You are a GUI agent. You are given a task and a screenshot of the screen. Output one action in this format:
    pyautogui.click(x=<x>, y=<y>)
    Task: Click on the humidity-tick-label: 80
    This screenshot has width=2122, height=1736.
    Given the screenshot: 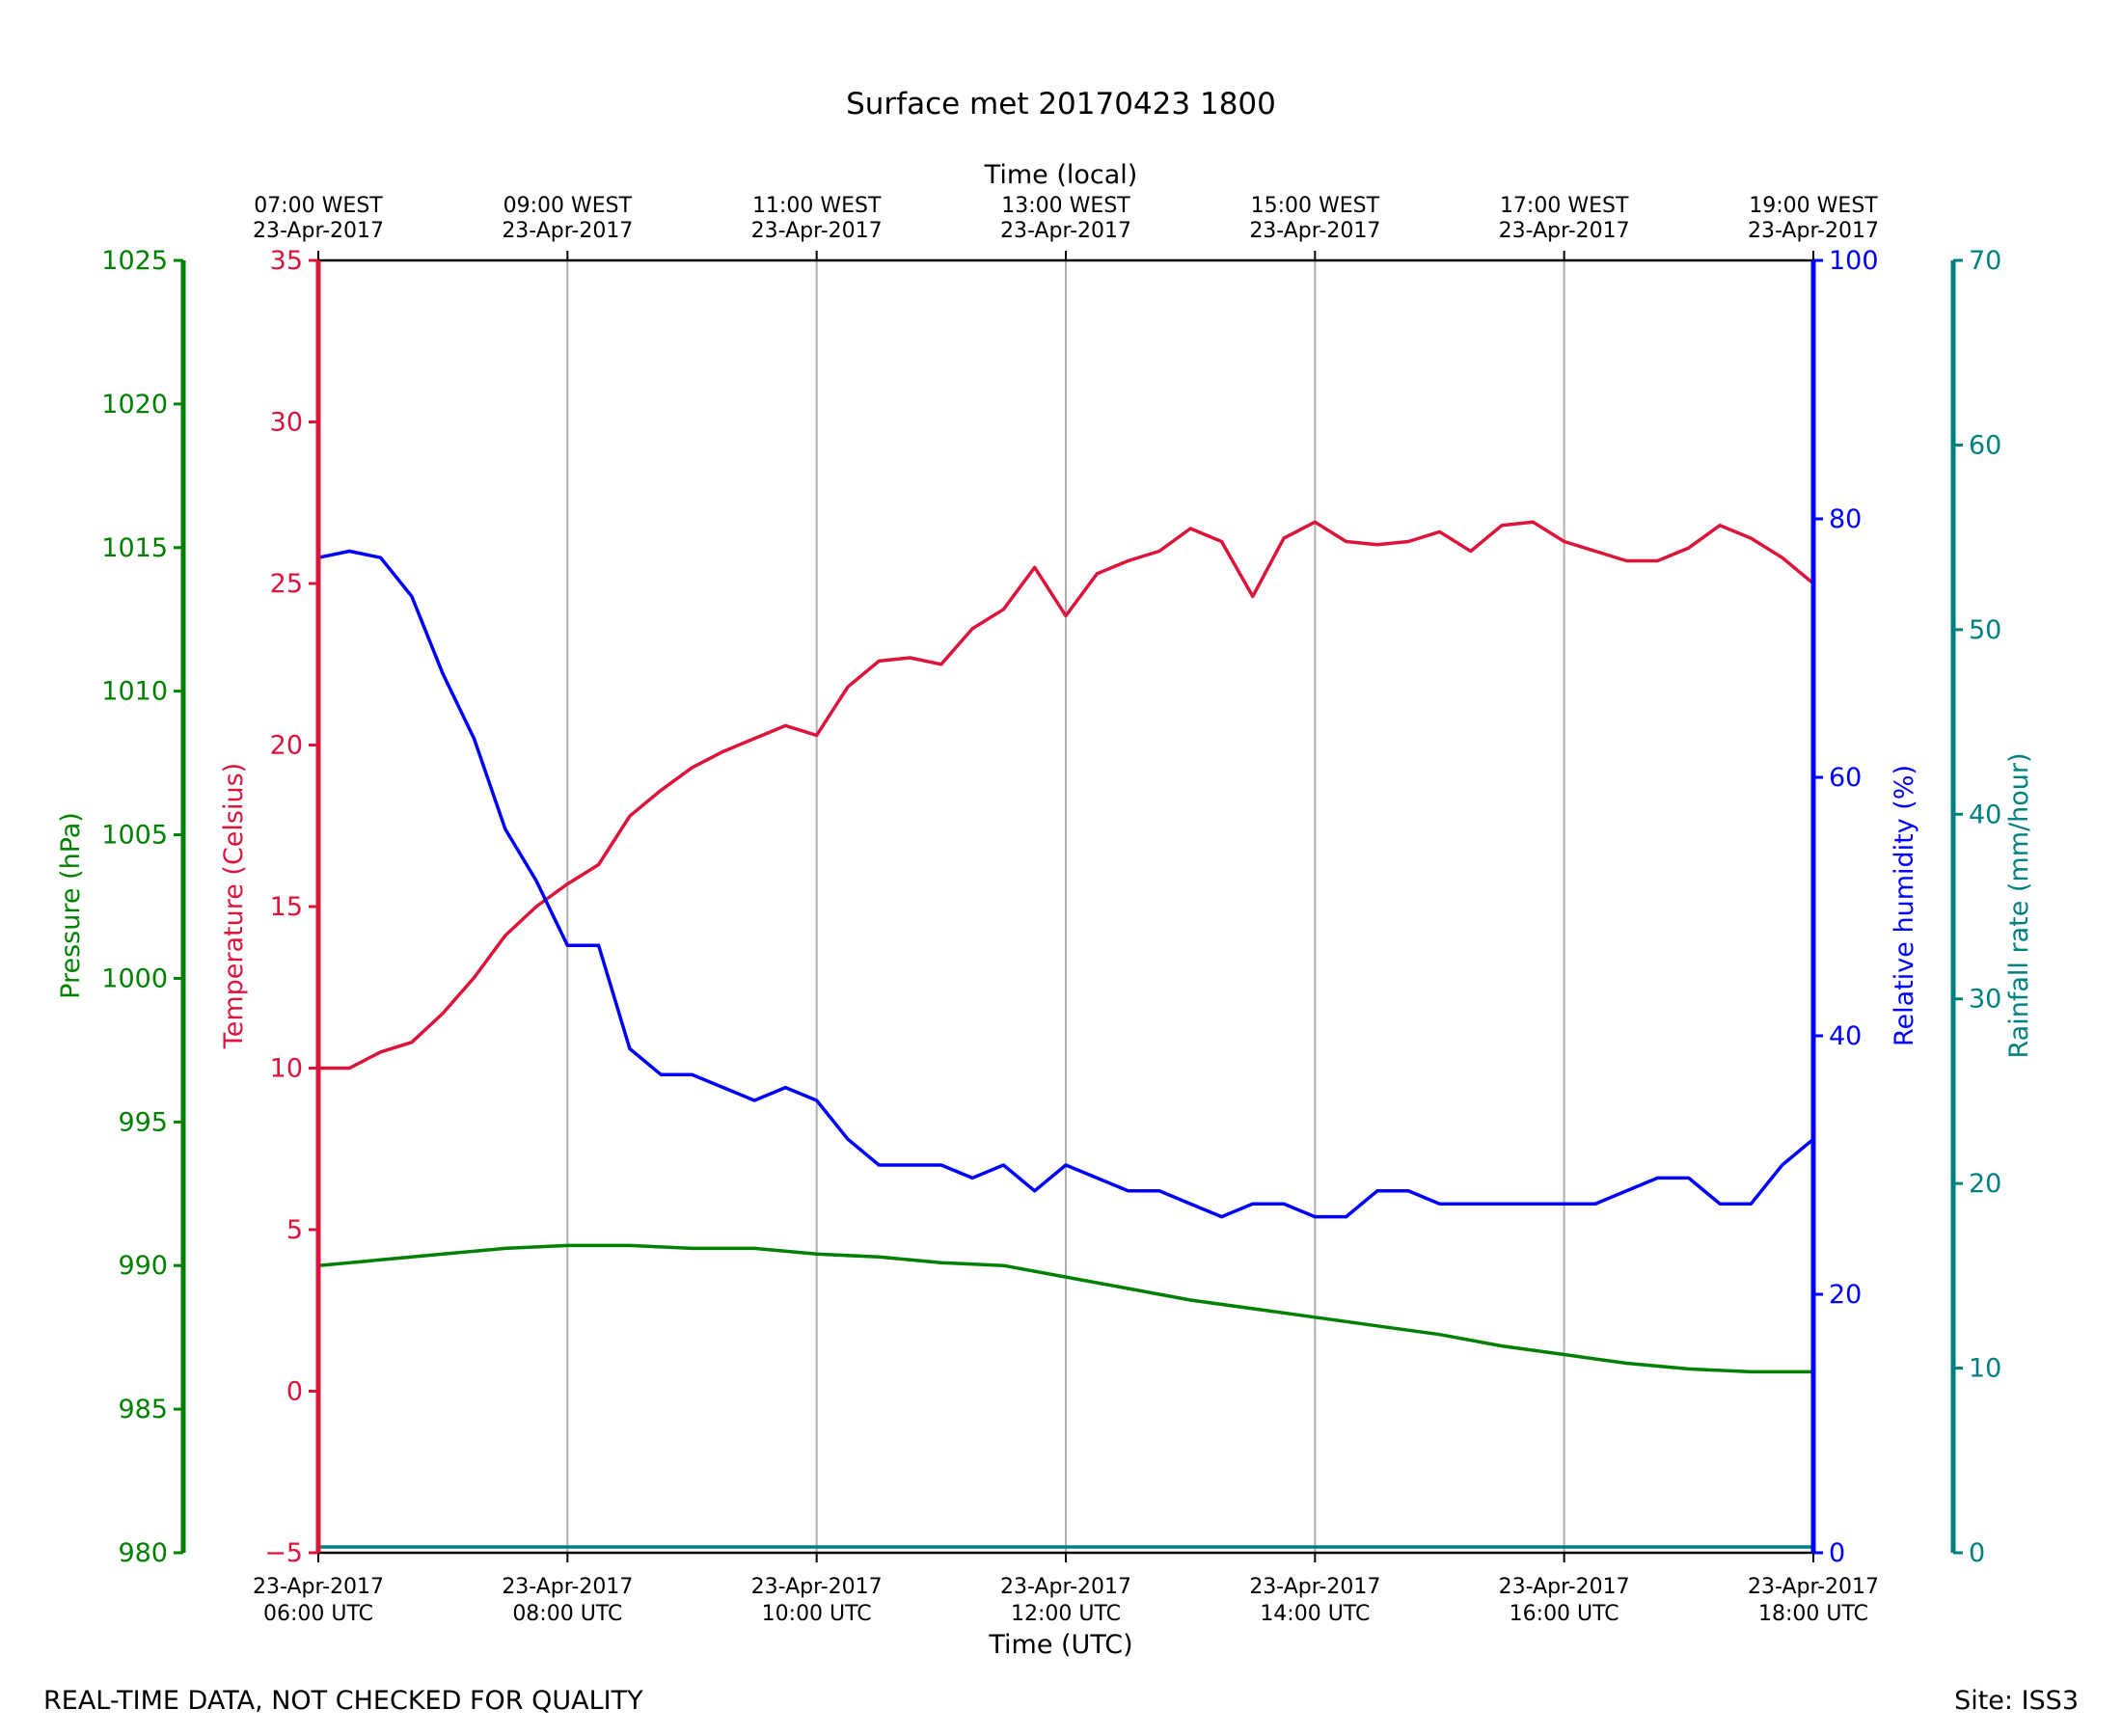 What is the action you would take?
    pyautogui.click(x=1846, y=519)
    